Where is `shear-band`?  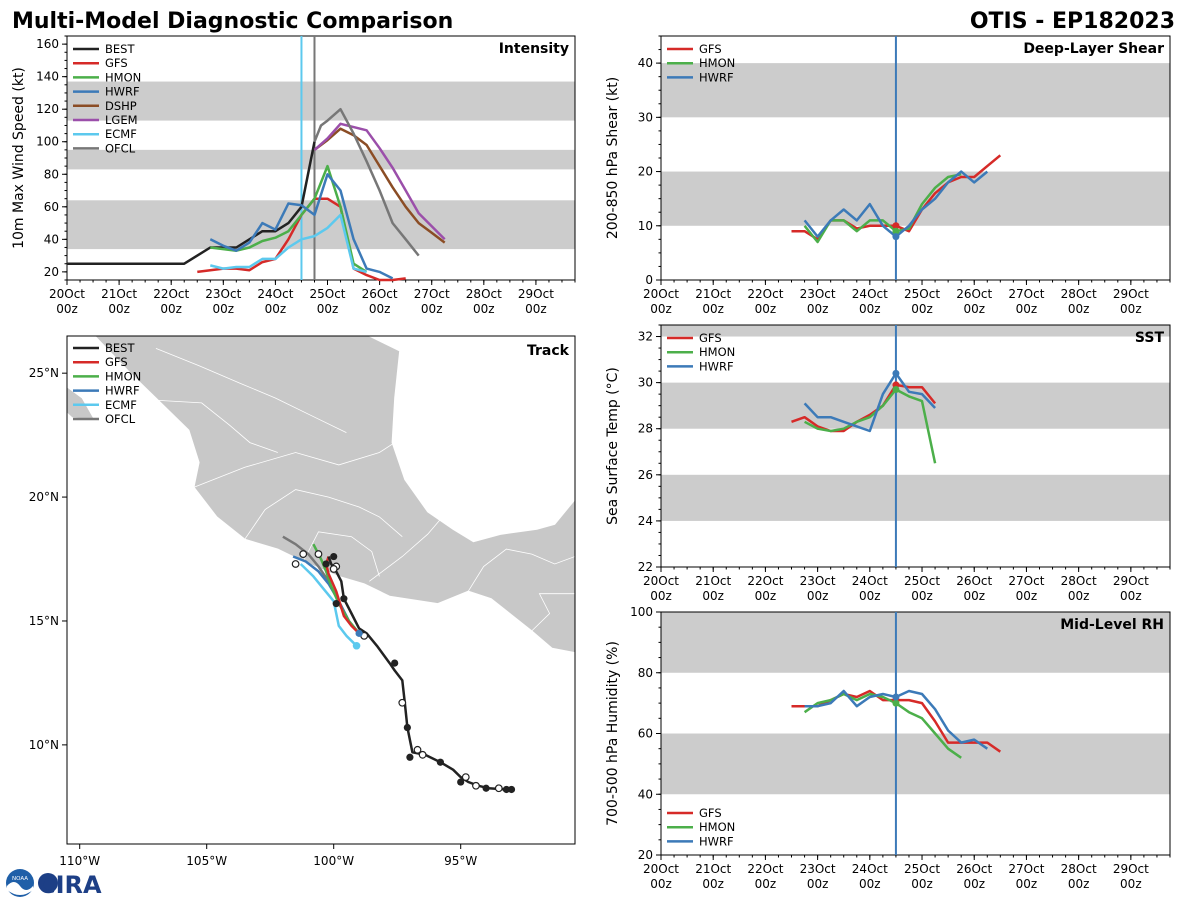
shear-band is located at coordinates (915, 90).